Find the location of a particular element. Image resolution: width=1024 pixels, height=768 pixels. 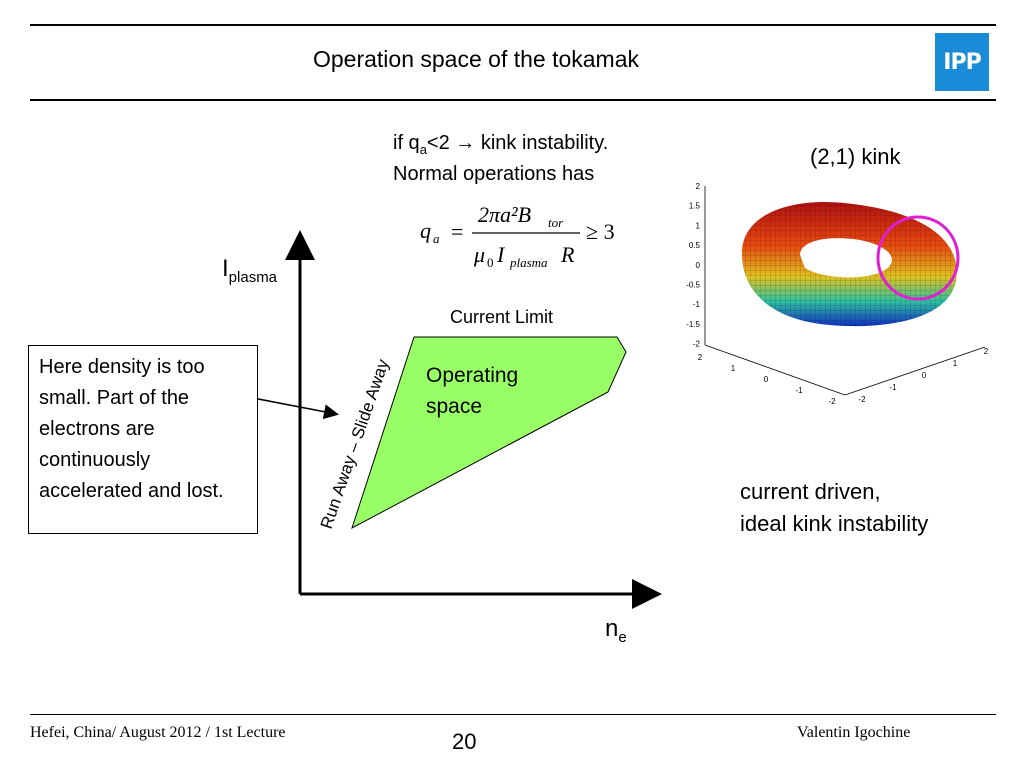

page-number: 20 is located at coordinates (464, 741).